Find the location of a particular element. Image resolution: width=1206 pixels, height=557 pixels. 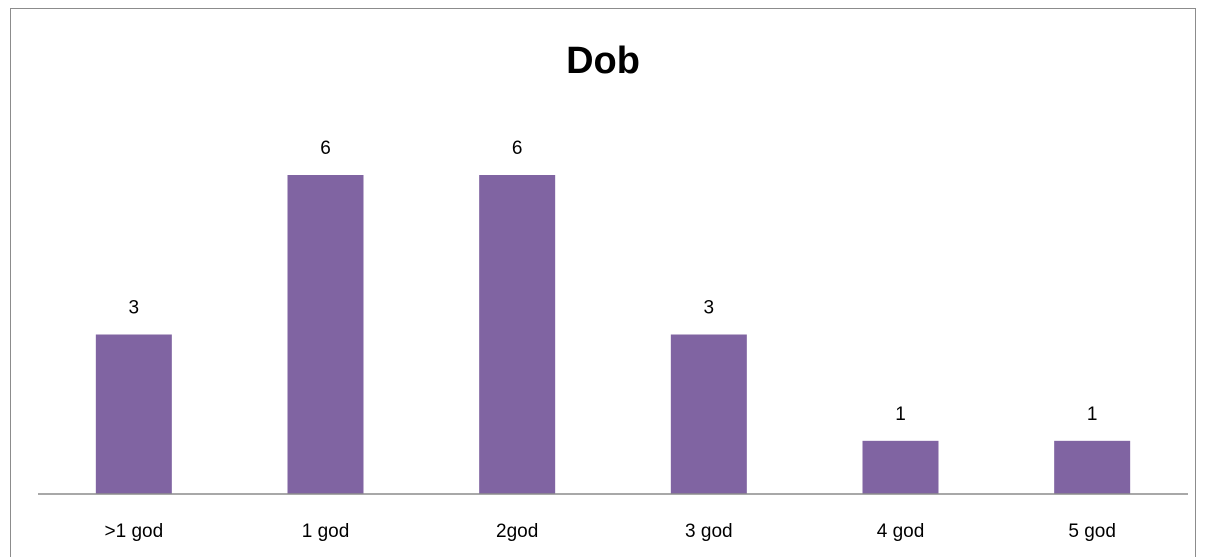

x-tick-label-2: 2god is located at coordinates (517, 531).